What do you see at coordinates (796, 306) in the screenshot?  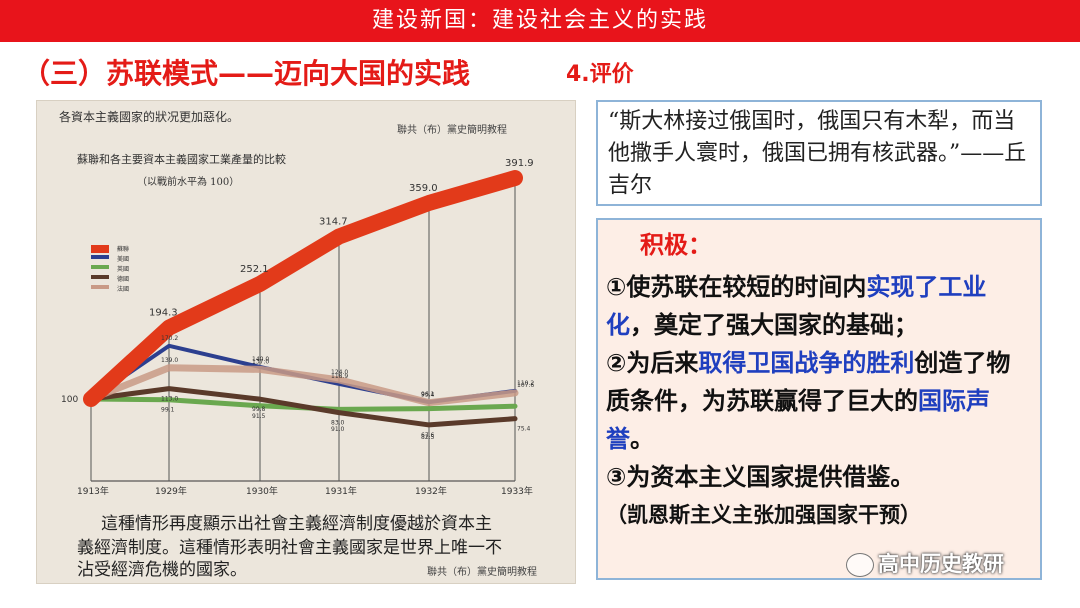 I see `point-1-highlight: 实现了工业化` at bounding box center [796, 306].